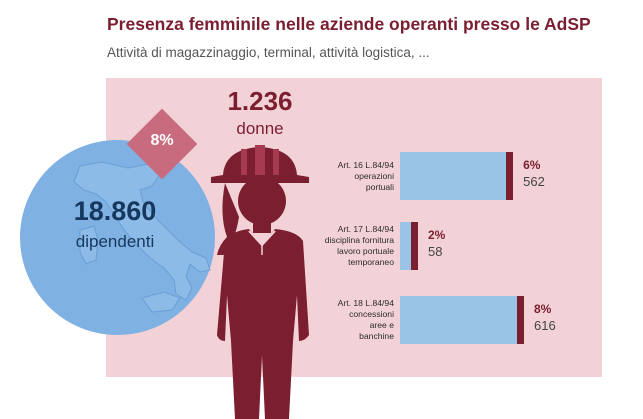 The height and width of the screenshot is (419, 643). What do you see at coordinates (379, 186) in the screenshot?
I see `bar-label-line: portuali` at bounding box center [379, 186].